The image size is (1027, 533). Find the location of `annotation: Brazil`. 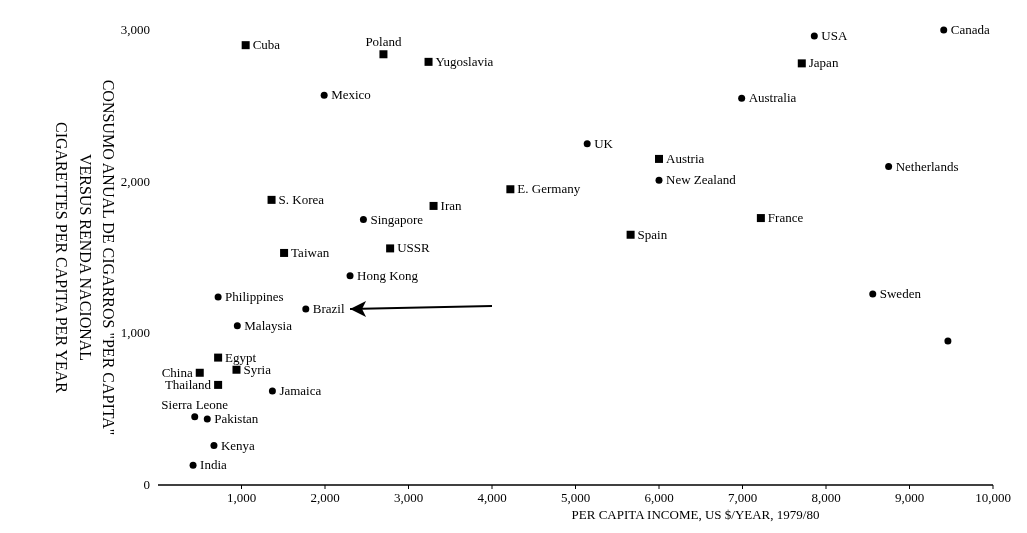

annotation: Brazil is located at coordinates (328, 309).